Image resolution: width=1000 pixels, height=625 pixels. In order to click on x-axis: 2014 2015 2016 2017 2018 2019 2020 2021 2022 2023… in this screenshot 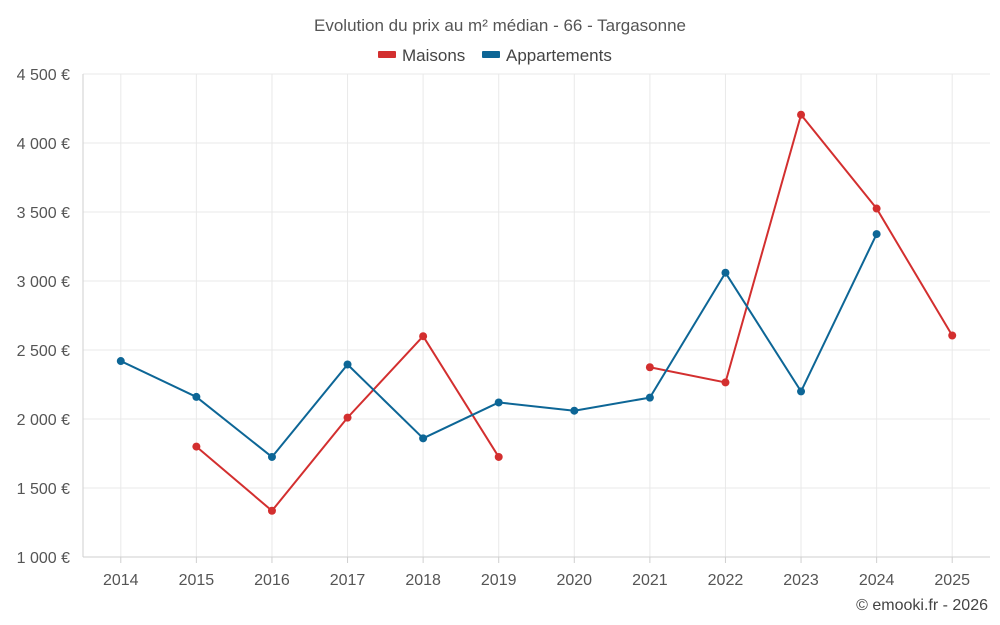, I will do `click(536, 572)`.